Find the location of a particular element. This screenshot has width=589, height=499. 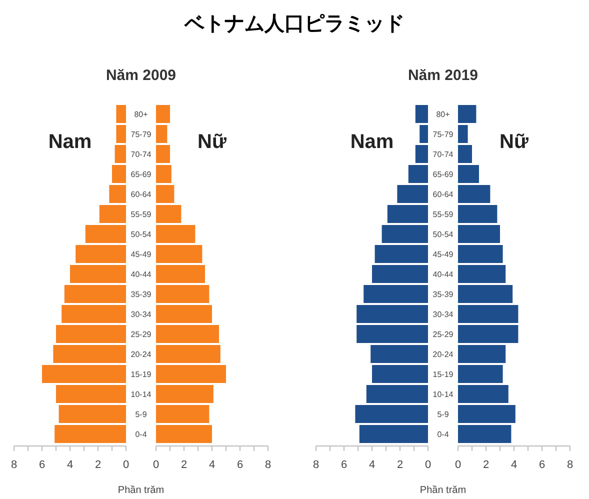

chart-title: Năm 2009 is located at coordinates (141, 75).